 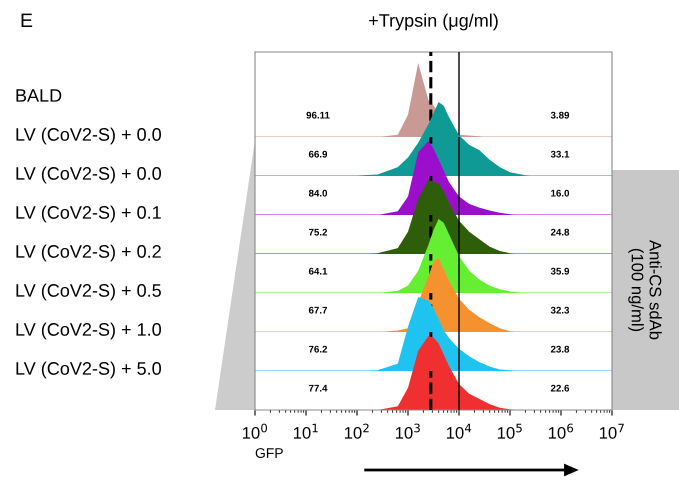 What do you see at coordinates (459, 431) in the screenshot?
I see `x-tick-label: 10$^{4}$` at bounding box center [459, 431].